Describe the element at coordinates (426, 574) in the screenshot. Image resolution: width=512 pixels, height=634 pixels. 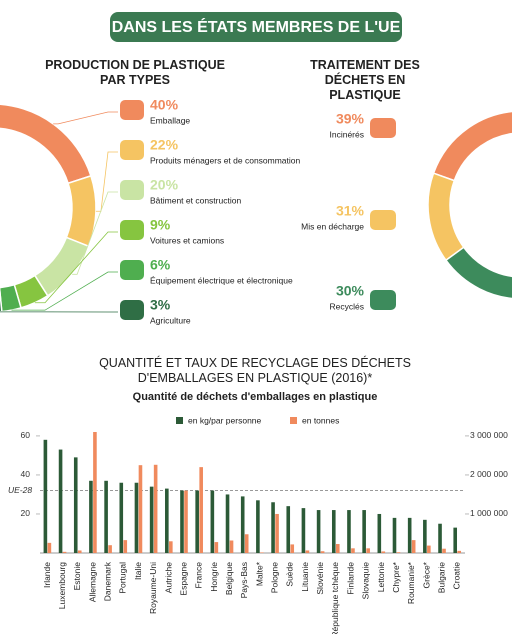
I see `x-tick-label: Grèce*` at that location.